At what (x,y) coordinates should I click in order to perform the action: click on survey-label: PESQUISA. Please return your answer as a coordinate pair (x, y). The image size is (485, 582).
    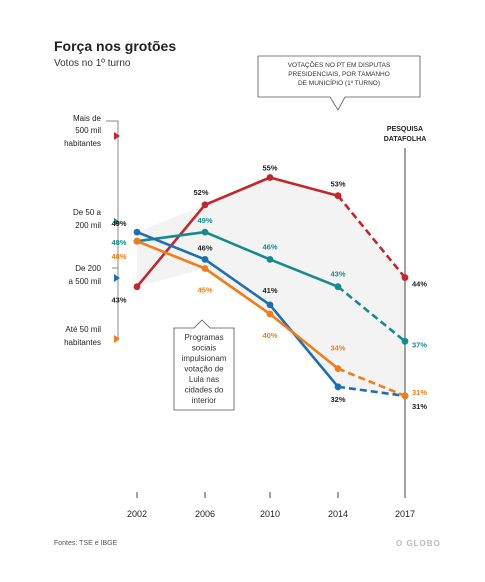
    Looking at the image, I should click on (405, 129).